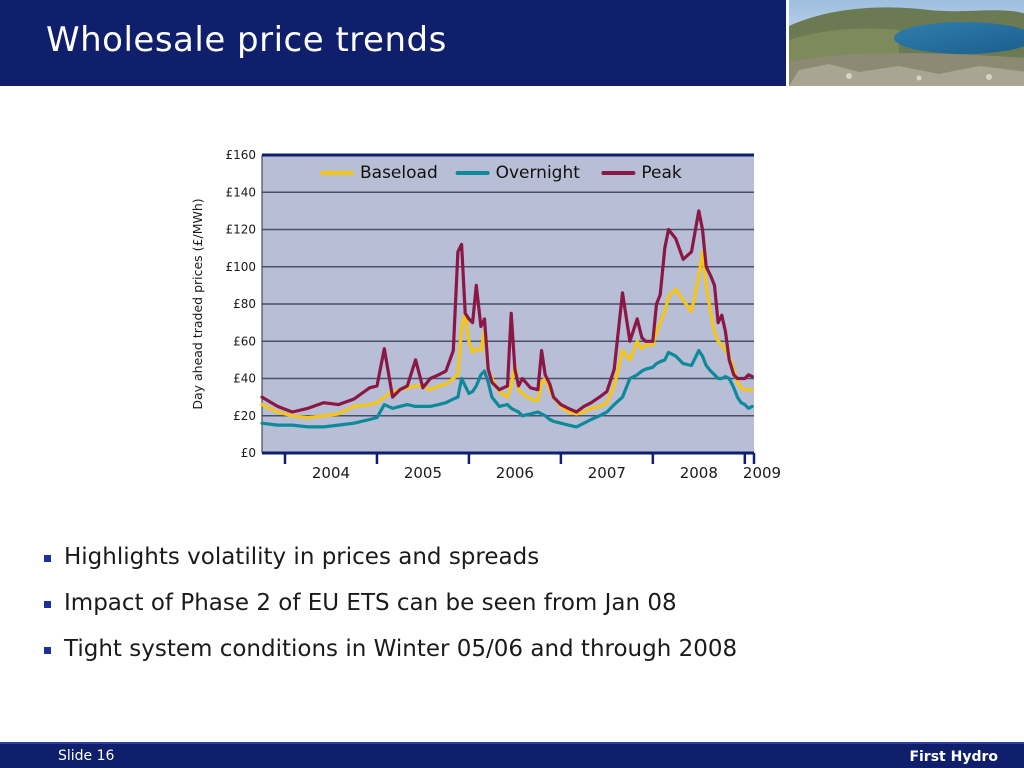  What do you see at coordinates (240, 192) in the screenshot?
I see `y-tick-label: £140` at bounding box center [240, 192].